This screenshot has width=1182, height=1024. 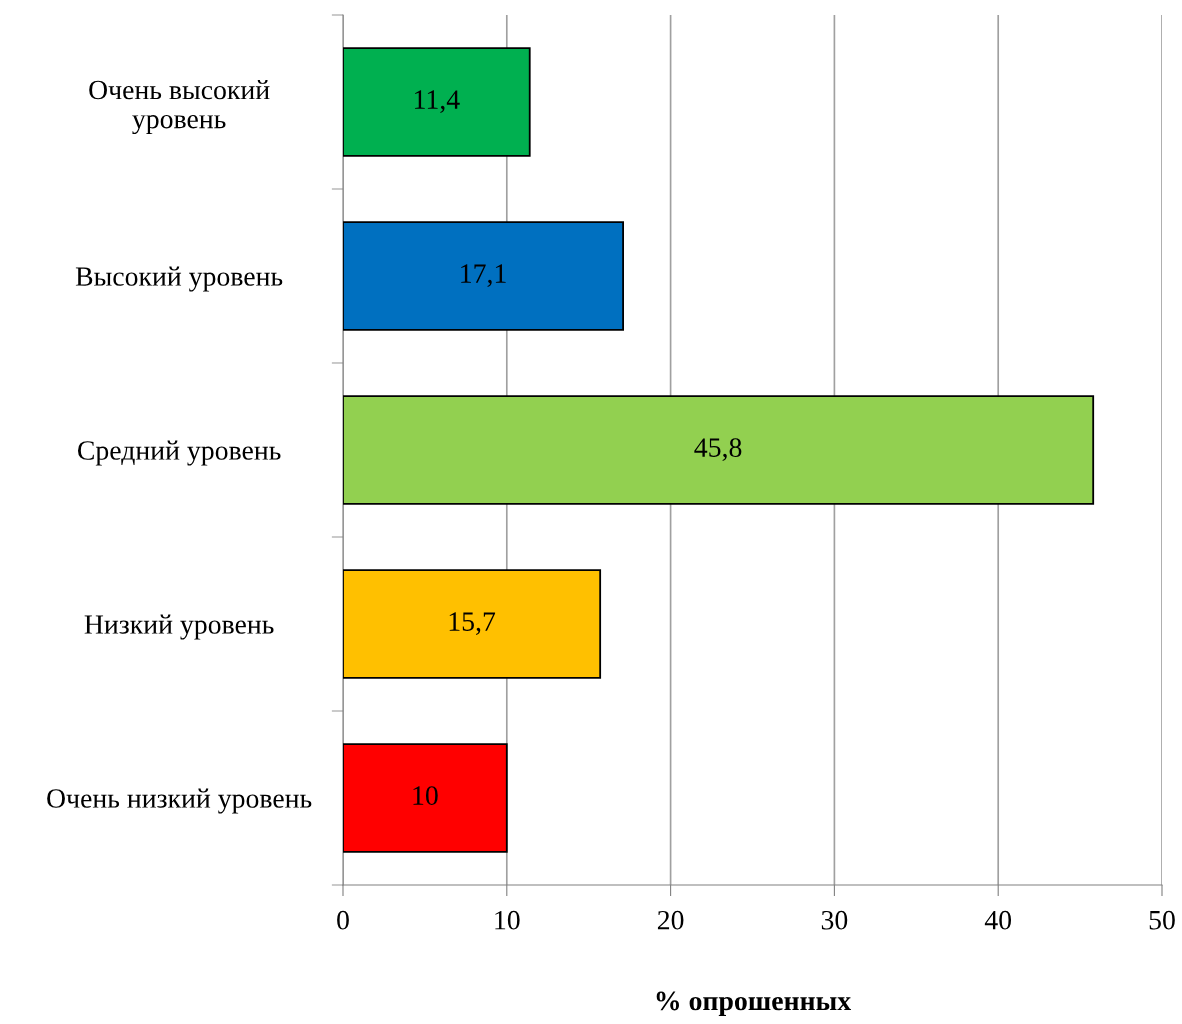 What do you see at coordinates (998, 920) in the screenshot?
I see `x-tick-label: 40` at bounding box center [998, 920].